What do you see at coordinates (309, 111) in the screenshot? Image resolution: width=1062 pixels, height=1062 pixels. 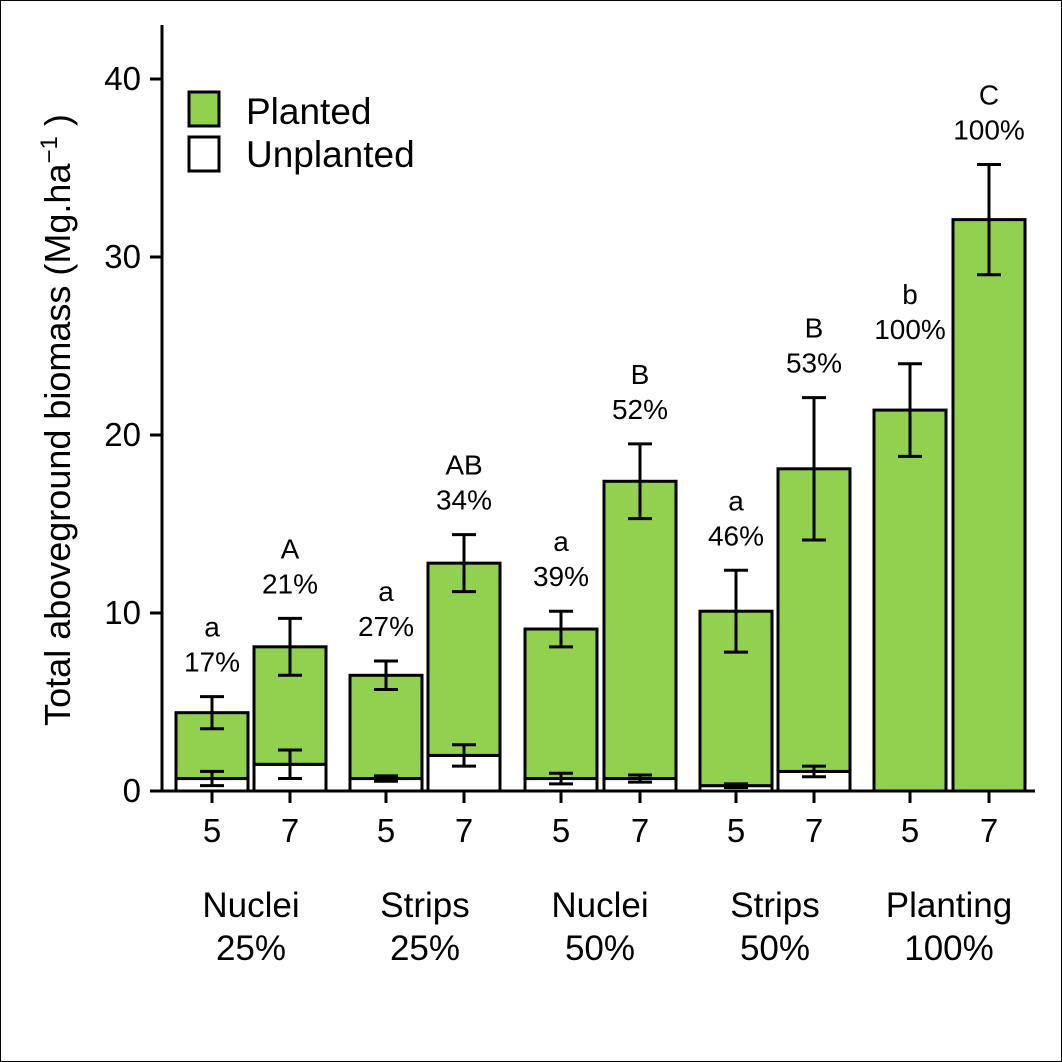 I see `legend-label-planted: Planted` at bounding box center [309, 111].